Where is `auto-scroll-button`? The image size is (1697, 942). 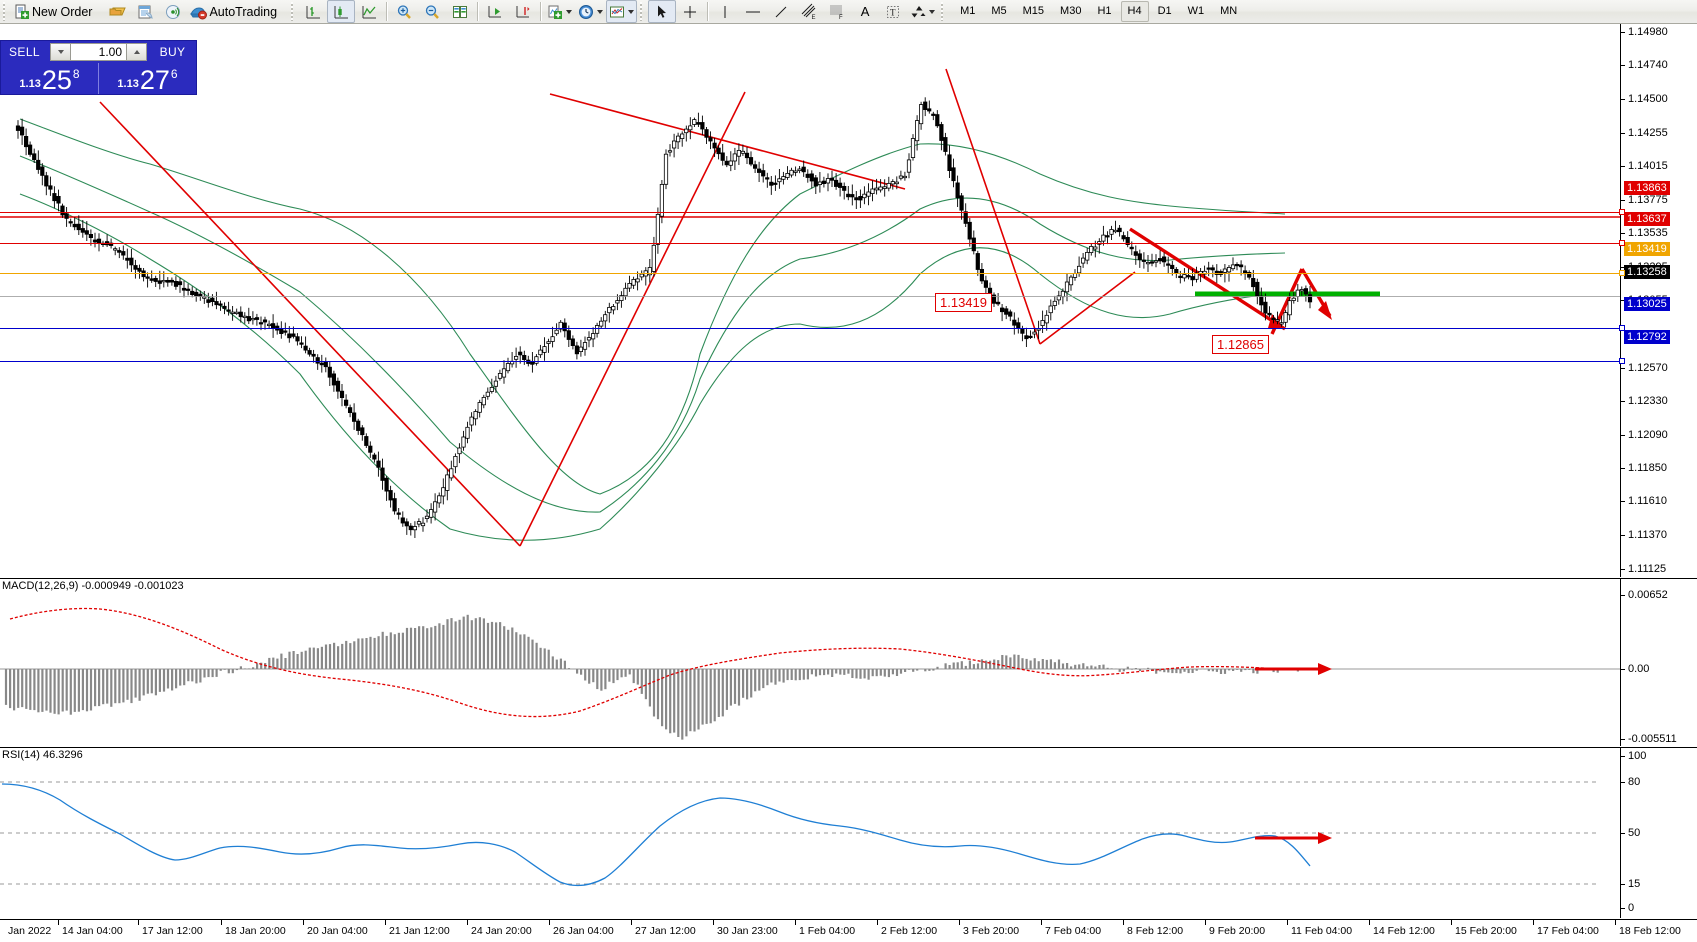
auto-scroll-button is located at coordinates (495, 11).